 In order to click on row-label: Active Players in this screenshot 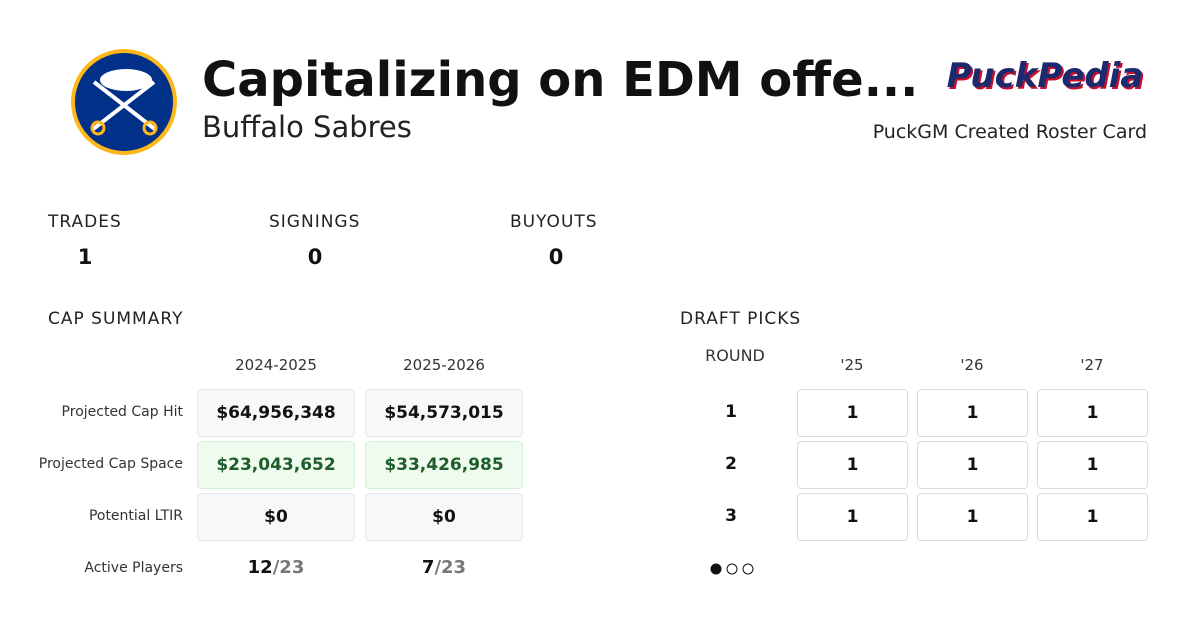, I will do `click(133, 568)`.